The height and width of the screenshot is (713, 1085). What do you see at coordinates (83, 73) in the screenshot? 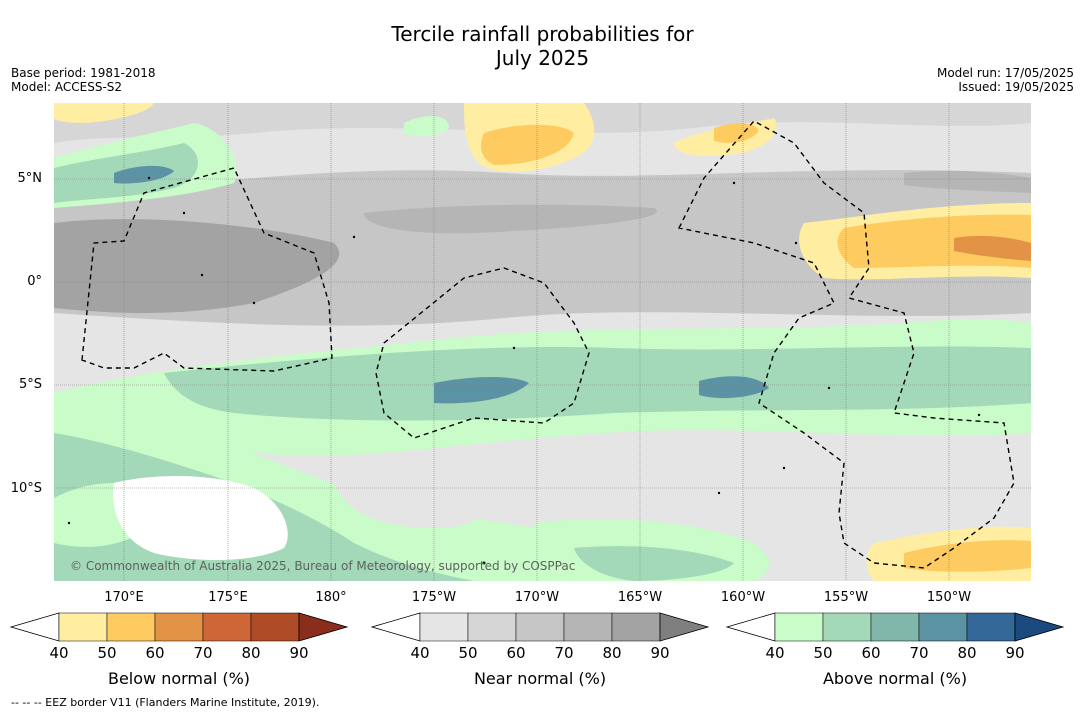
I see `base-period: Base period: 1981-2018` at bounding box center [83, 73].